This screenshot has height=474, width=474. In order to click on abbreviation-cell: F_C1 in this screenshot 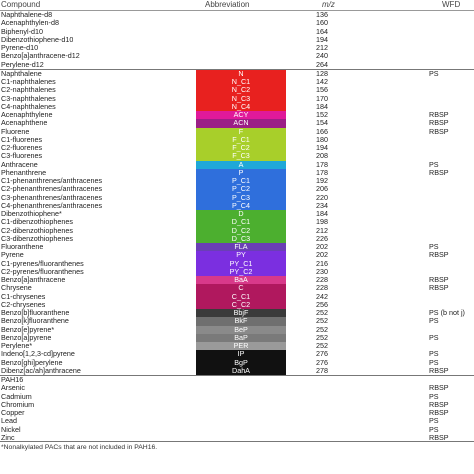, I will do `click(241, 139)`.